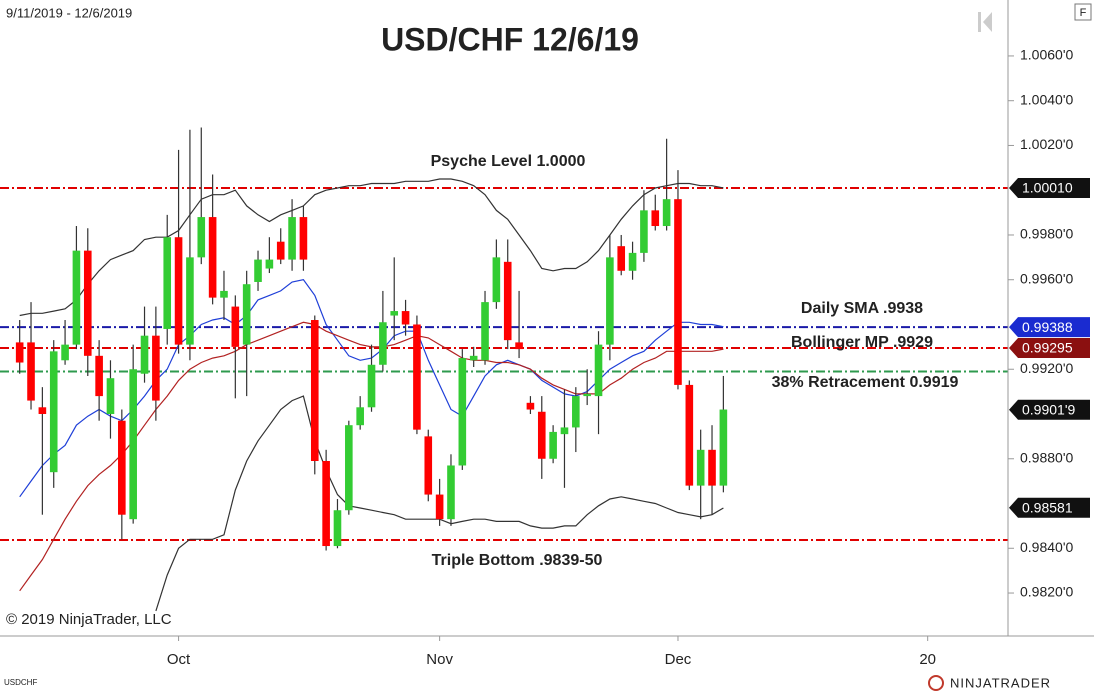  I want to click on y-tick-label: 1.0060'0, so click(1046, 55).